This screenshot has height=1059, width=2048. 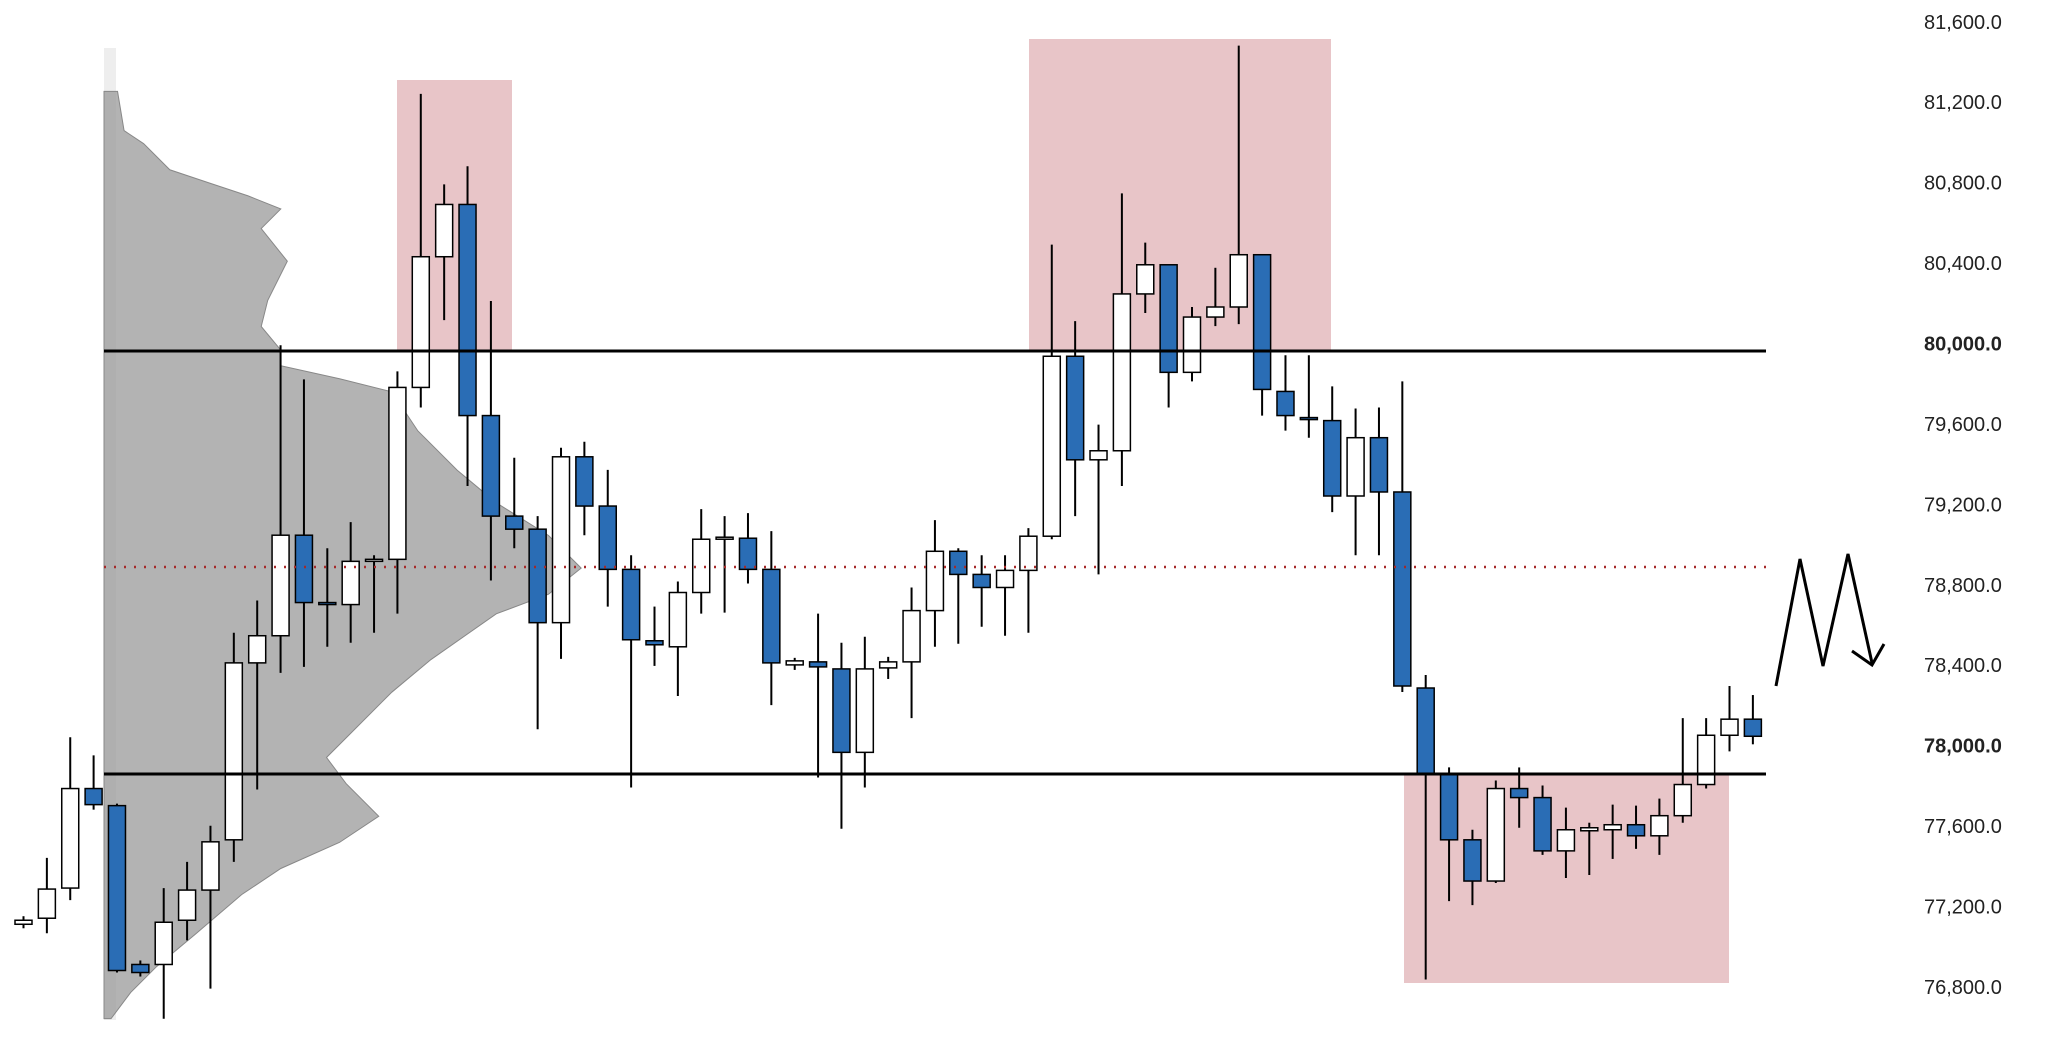 I want to click on y-tick-label: 81,600.0, so click(x=1963, y=23).